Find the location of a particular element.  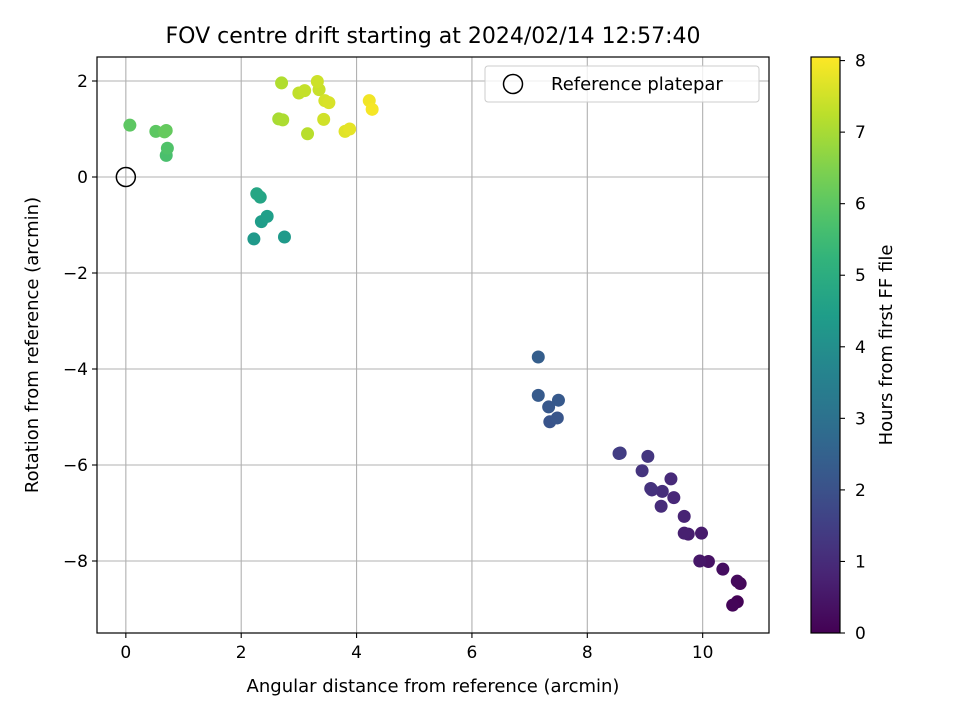

colorbar-tick-label: 3 is located at coordinates (860, 419).